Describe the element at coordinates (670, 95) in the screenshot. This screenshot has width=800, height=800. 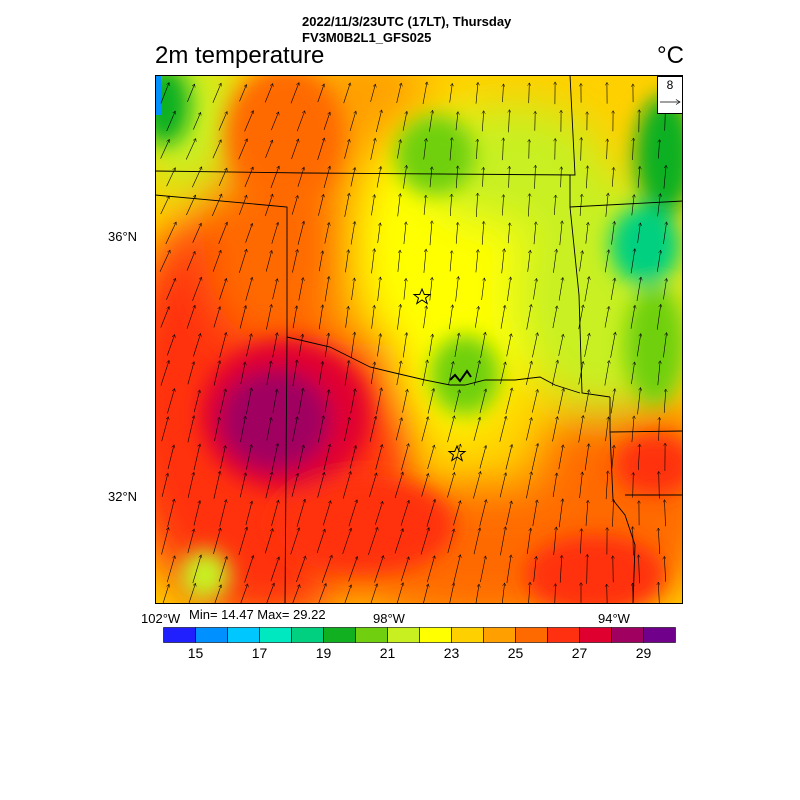
I see `vector-reference-box: 8` at that location.